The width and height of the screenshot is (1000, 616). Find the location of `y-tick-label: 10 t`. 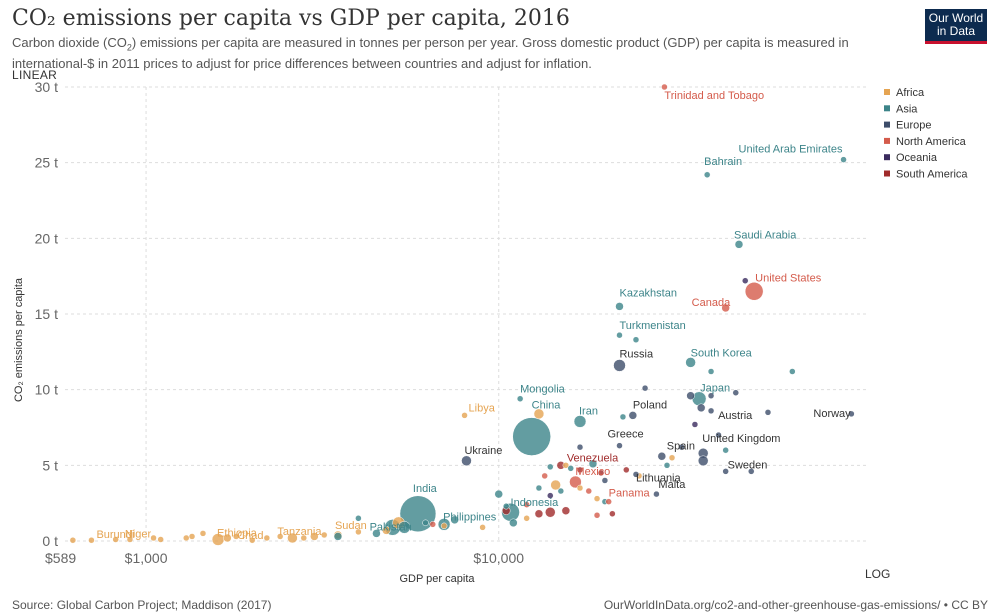

y-tick-label: 10 t is located at coordinates (46, 390).